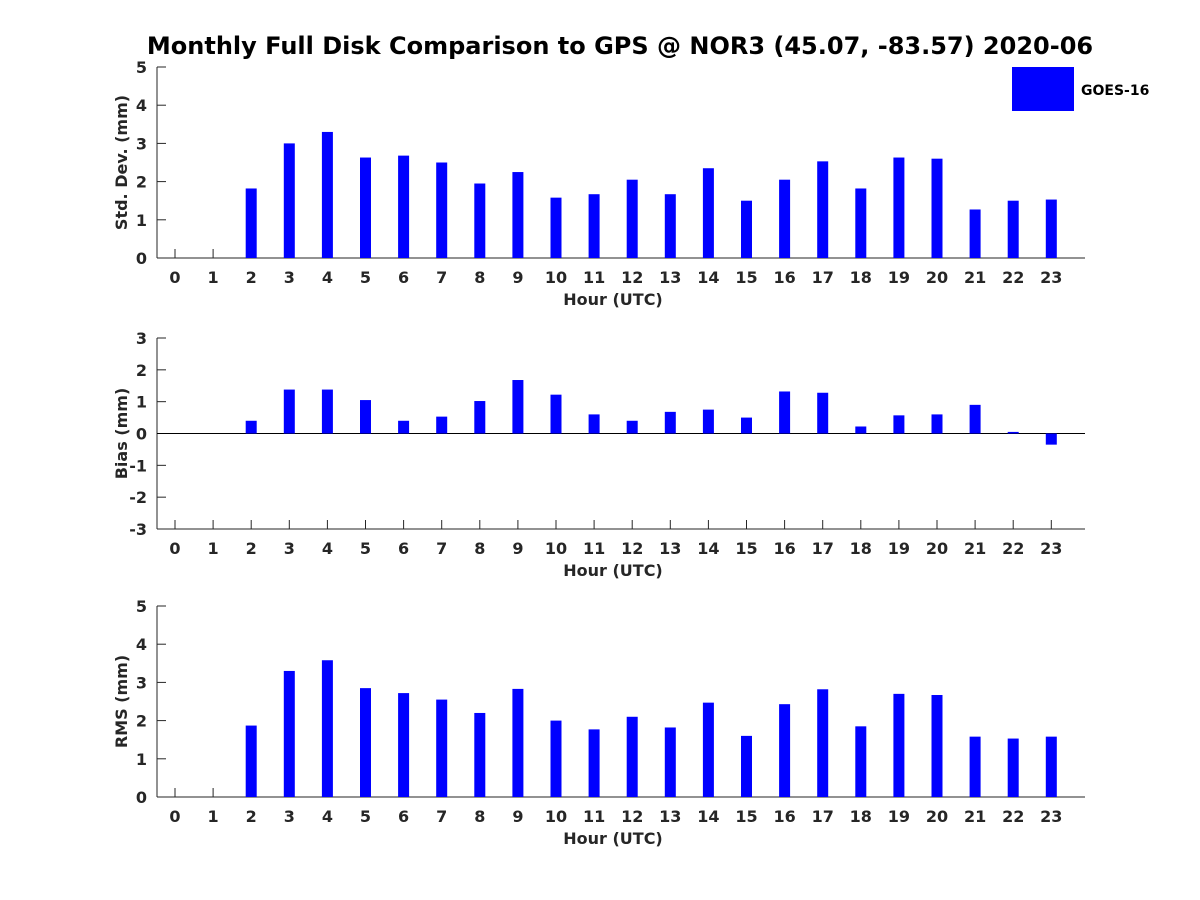 The image size is (1200, 900). Describe the element at coordinates (556, 816) in the screenshot. I see `x-tick-label: 10` at that location.